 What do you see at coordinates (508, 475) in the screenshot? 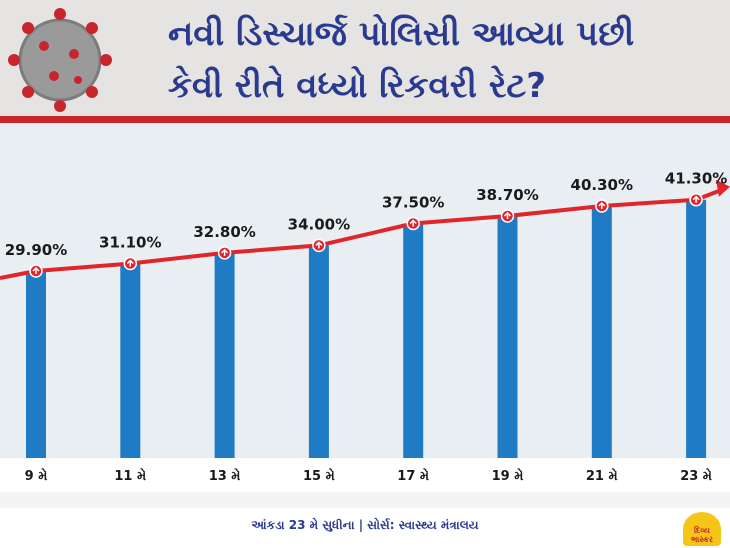
I see `x-tick-label-5: 19 મે` at bounding box center [508, 475].